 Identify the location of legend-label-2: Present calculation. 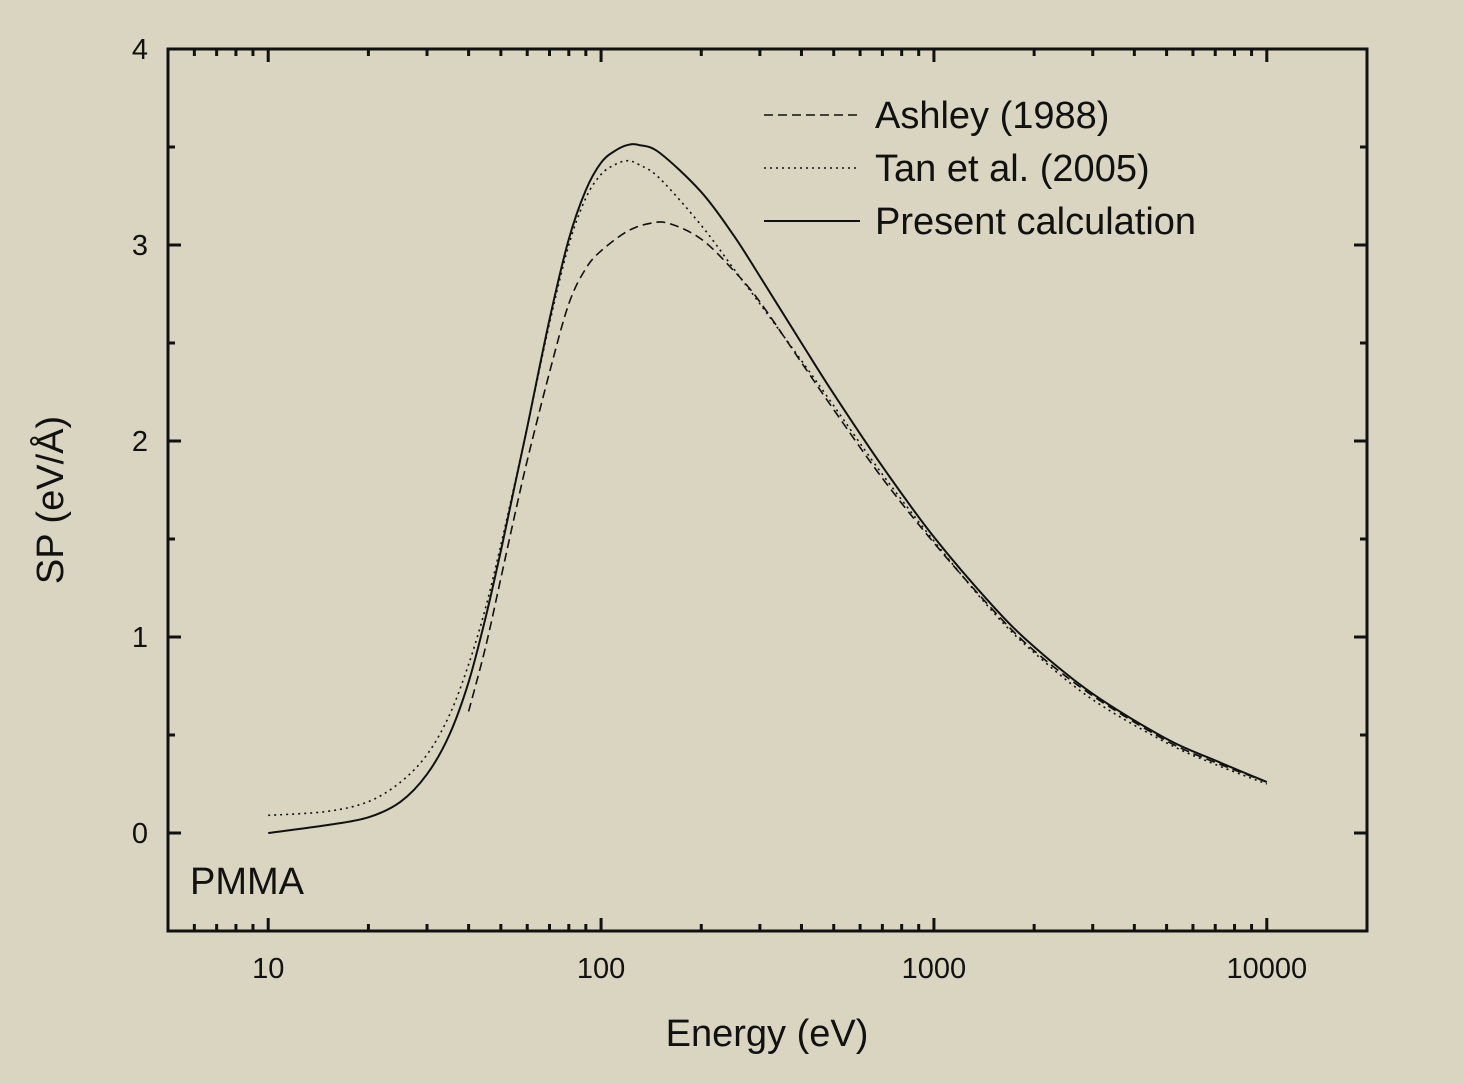
(1035, 222).